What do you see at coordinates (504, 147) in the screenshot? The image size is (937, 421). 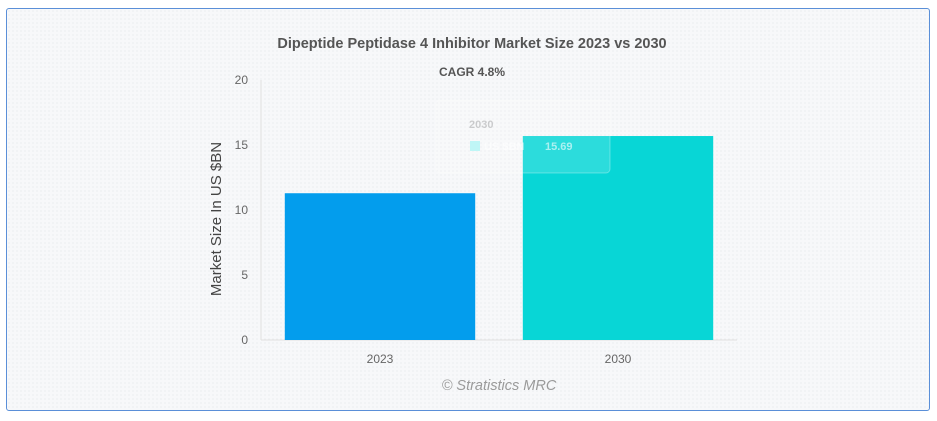 I see `tooltip-series-label: US $BN` at bounding box center [504, 147].